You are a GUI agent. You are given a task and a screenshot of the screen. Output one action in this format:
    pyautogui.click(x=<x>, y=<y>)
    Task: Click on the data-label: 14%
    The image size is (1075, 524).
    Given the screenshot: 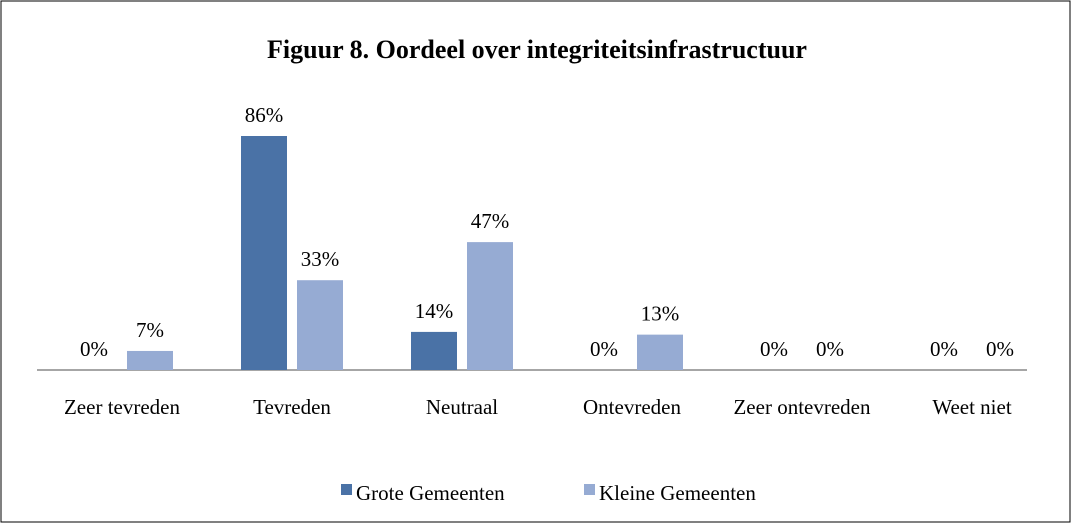 What is the action you would take?
    pyautogui.click(x=434, y=311)
    